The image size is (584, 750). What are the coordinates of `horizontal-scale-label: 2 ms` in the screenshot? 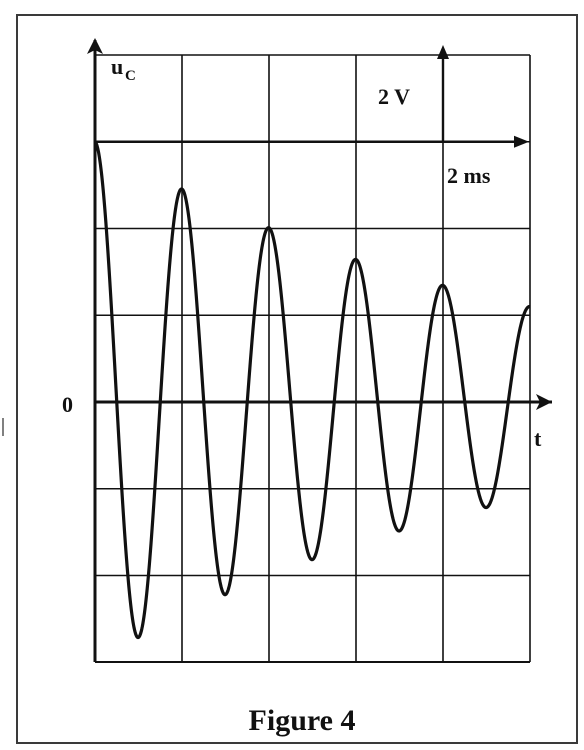 It's located at (469, 175).